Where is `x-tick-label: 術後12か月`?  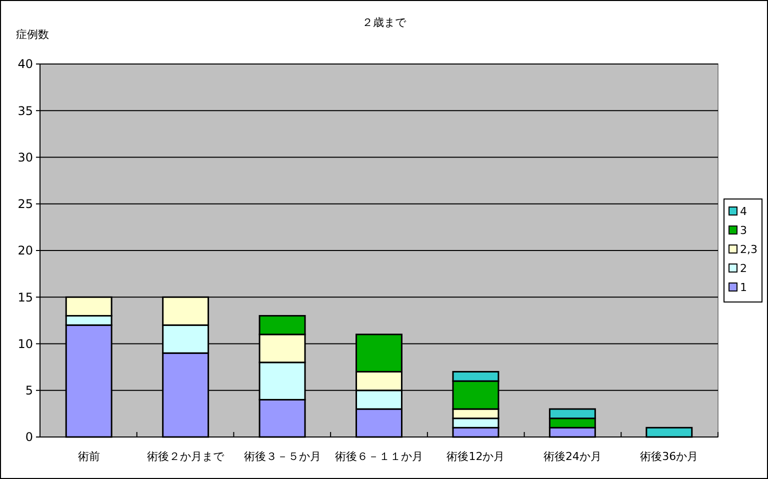
x-tick-label: 術後12か月 is located at coordinates (475, 456).